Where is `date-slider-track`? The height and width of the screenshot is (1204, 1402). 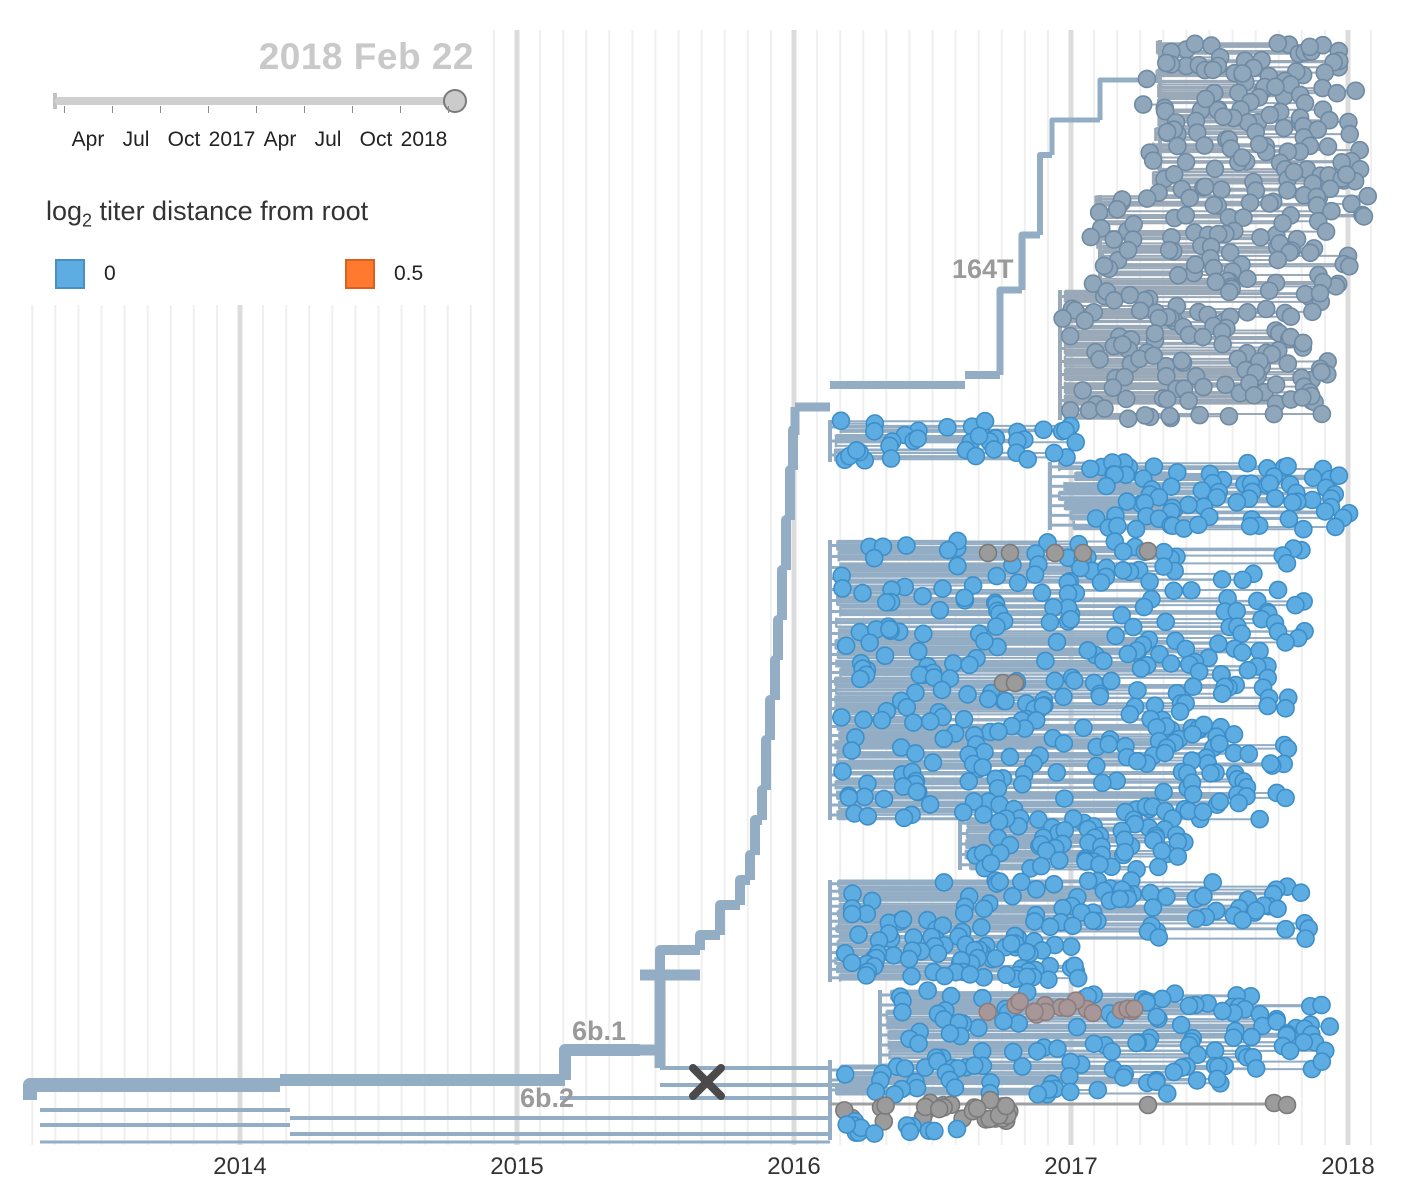
date-slider-track is located at coordinates (255, 101).